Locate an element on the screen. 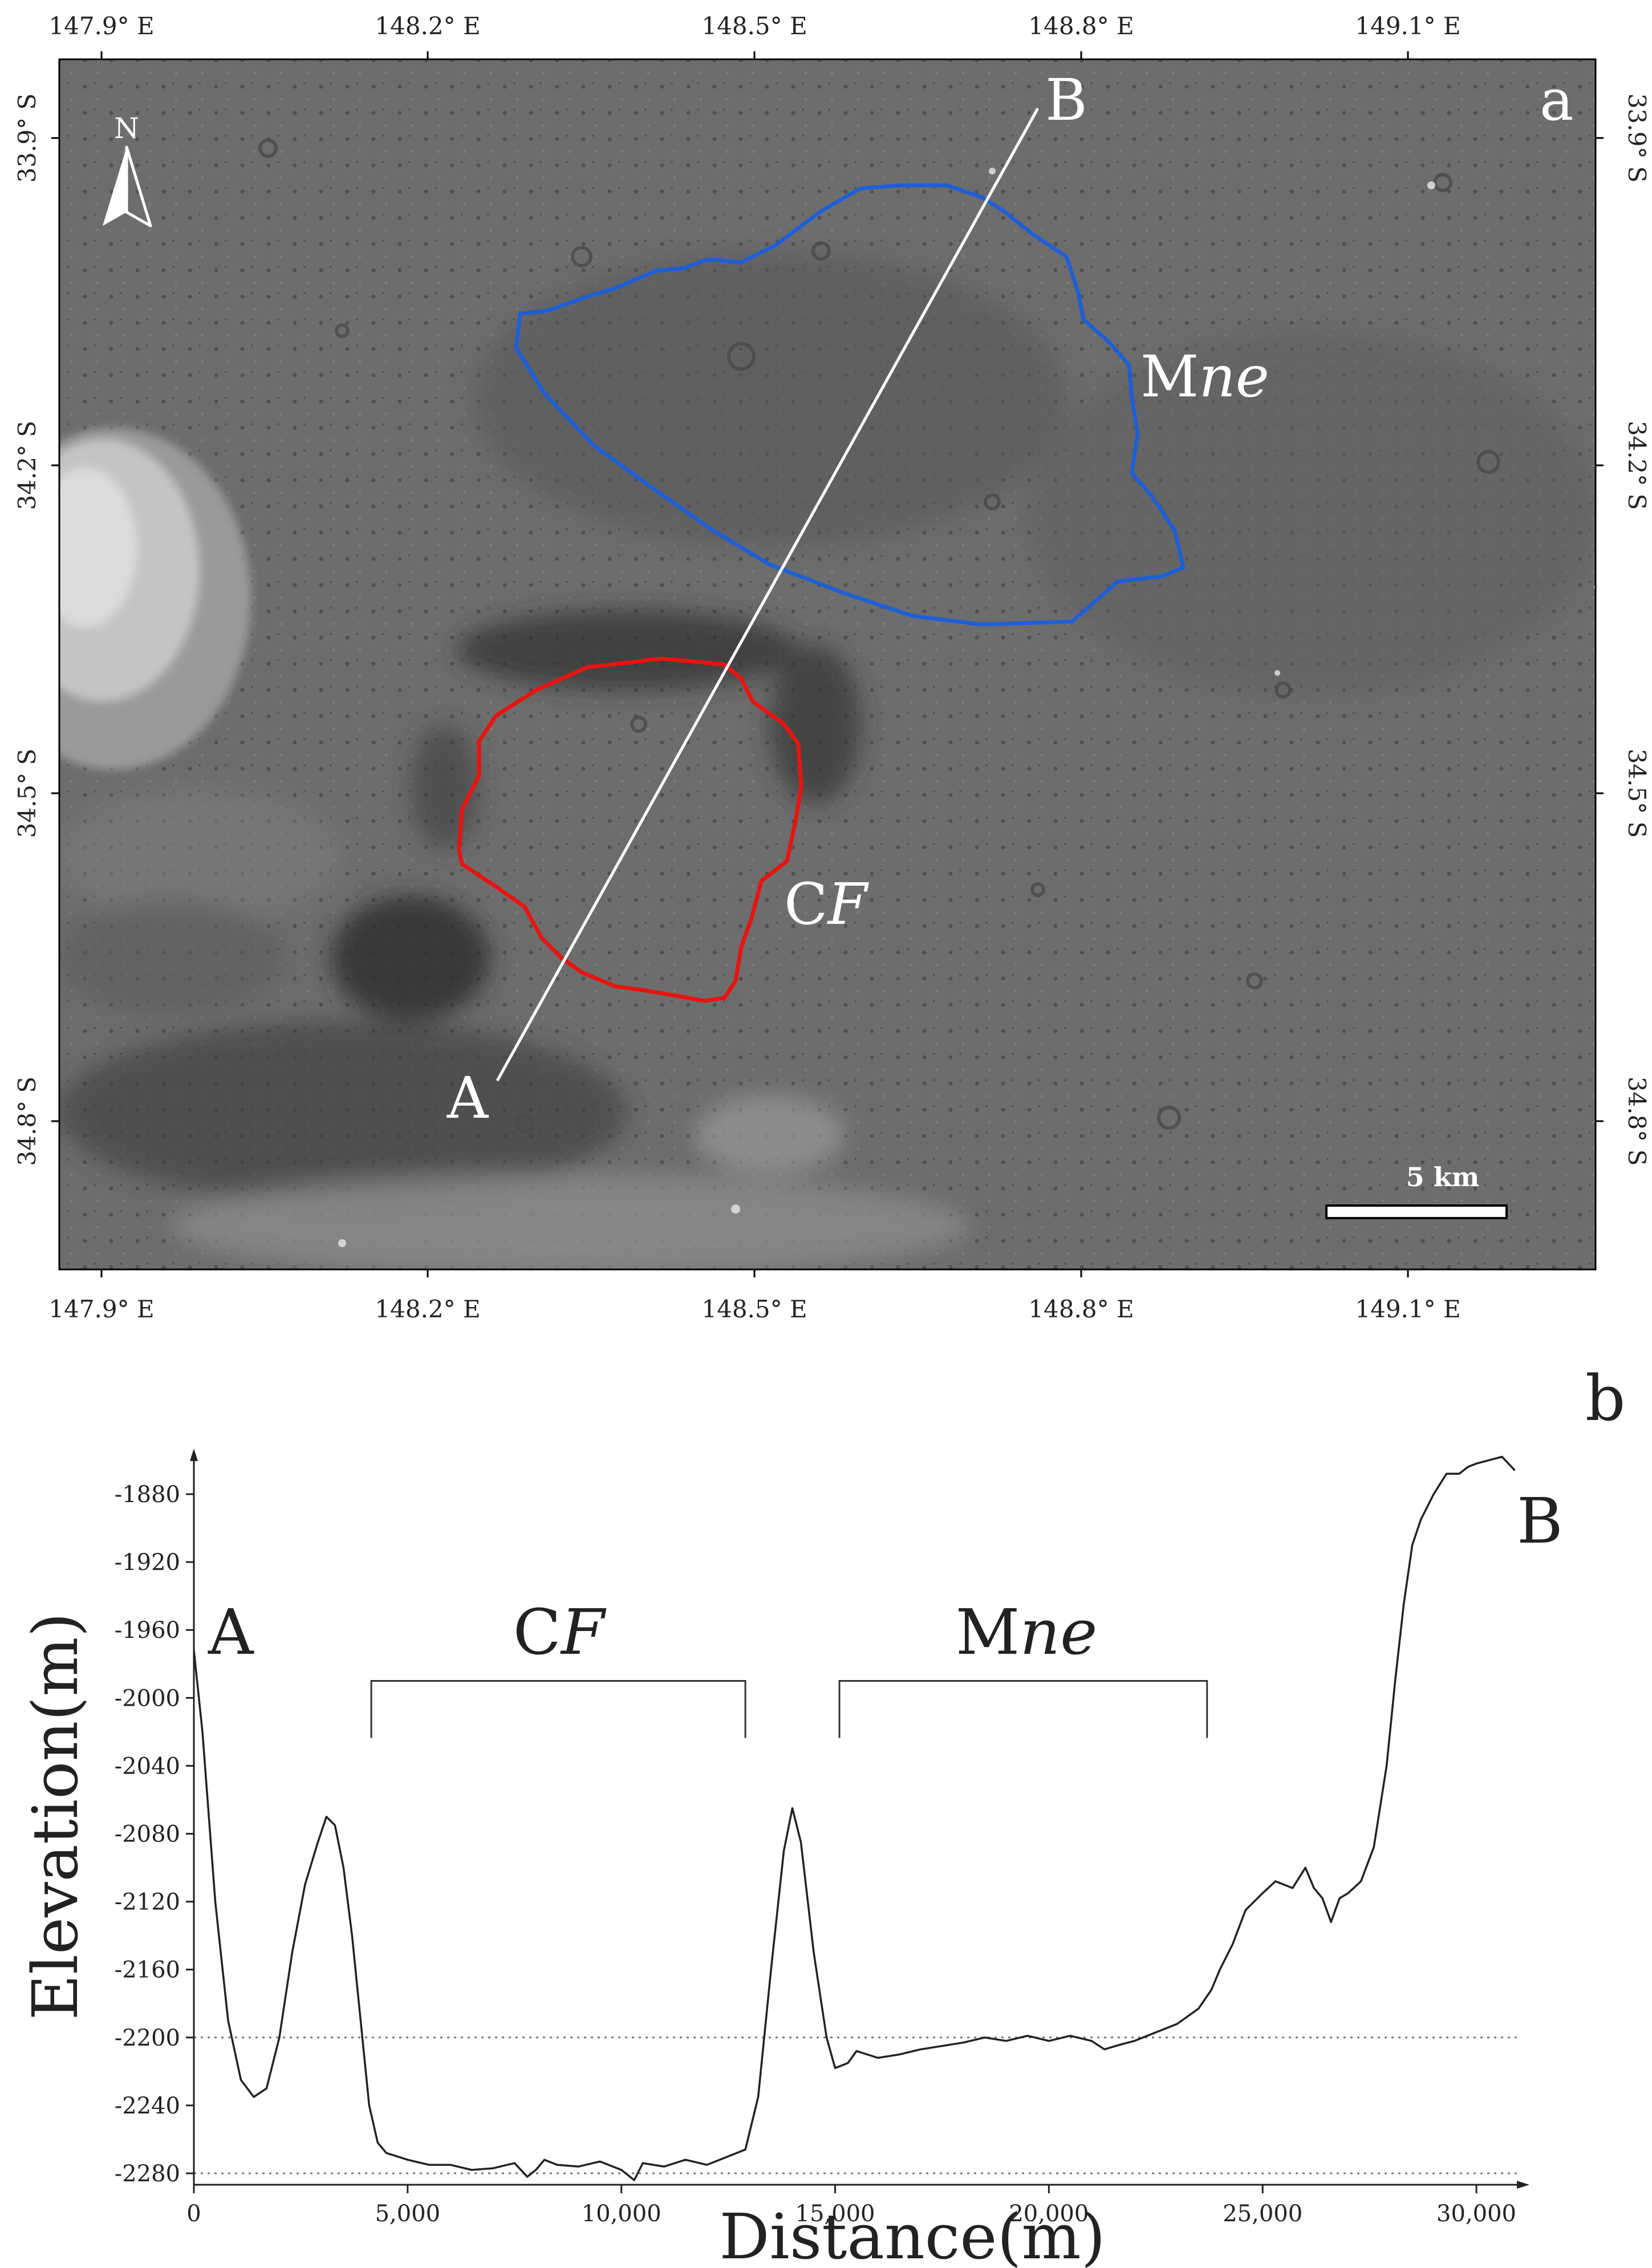 The height and width of the screenshot is (2268, 1652). top-lon-label: 148.8° E is located at coordinates (1081, 26).